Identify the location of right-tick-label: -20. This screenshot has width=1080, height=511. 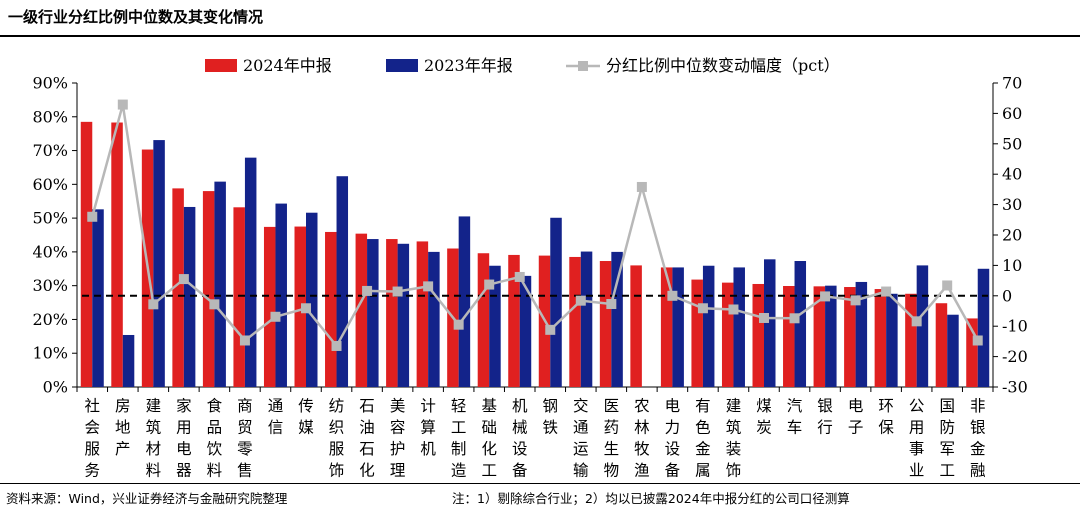
(1015, 356).